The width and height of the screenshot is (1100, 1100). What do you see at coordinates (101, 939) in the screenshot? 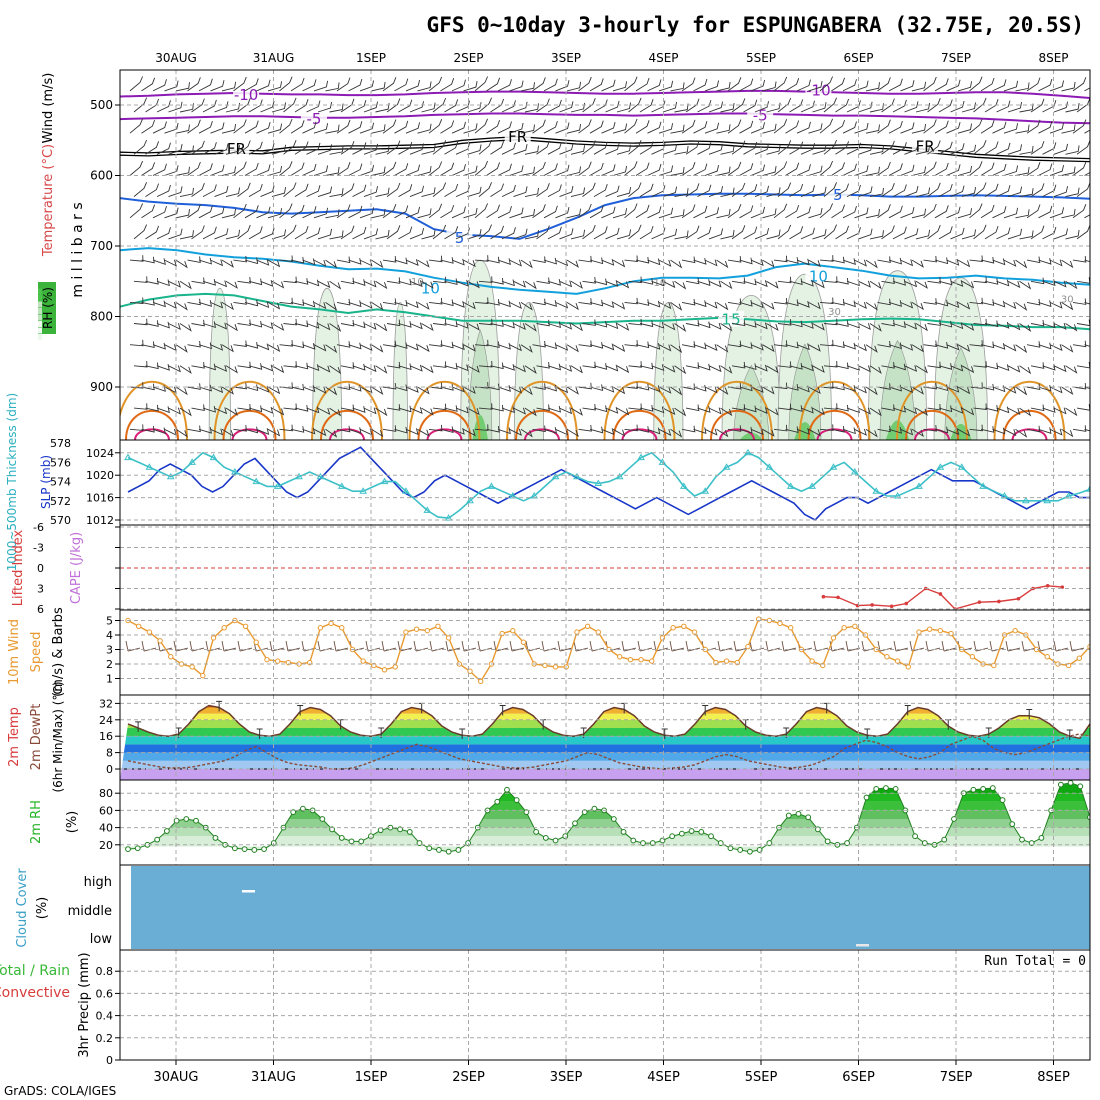
I see `y-tick-label: low` at bounding box center [101, 939].